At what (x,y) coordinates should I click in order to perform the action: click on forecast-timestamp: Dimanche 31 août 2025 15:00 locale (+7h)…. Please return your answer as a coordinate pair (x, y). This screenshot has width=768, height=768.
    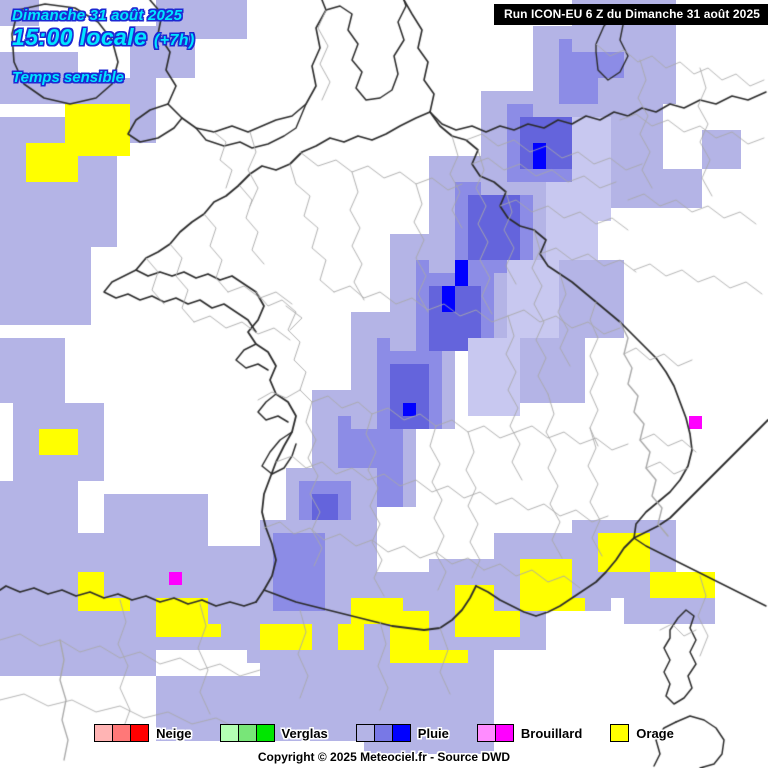
    Looking at the image, I should click on (103, 46).